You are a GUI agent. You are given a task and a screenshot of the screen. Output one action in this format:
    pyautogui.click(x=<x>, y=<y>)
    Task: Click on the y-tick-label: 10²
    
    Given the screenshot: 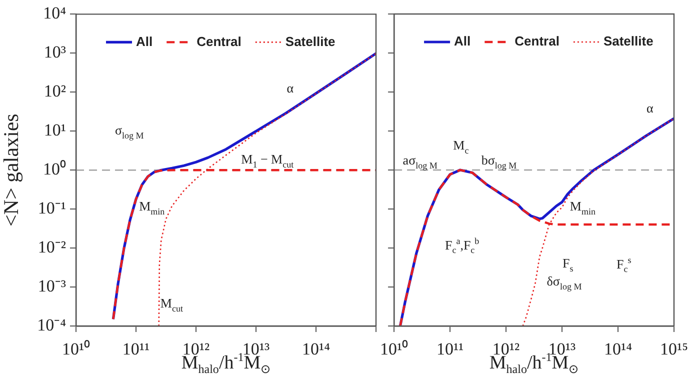 What is the action you would take?
    pyautogui.click(x=55, y=91)
    